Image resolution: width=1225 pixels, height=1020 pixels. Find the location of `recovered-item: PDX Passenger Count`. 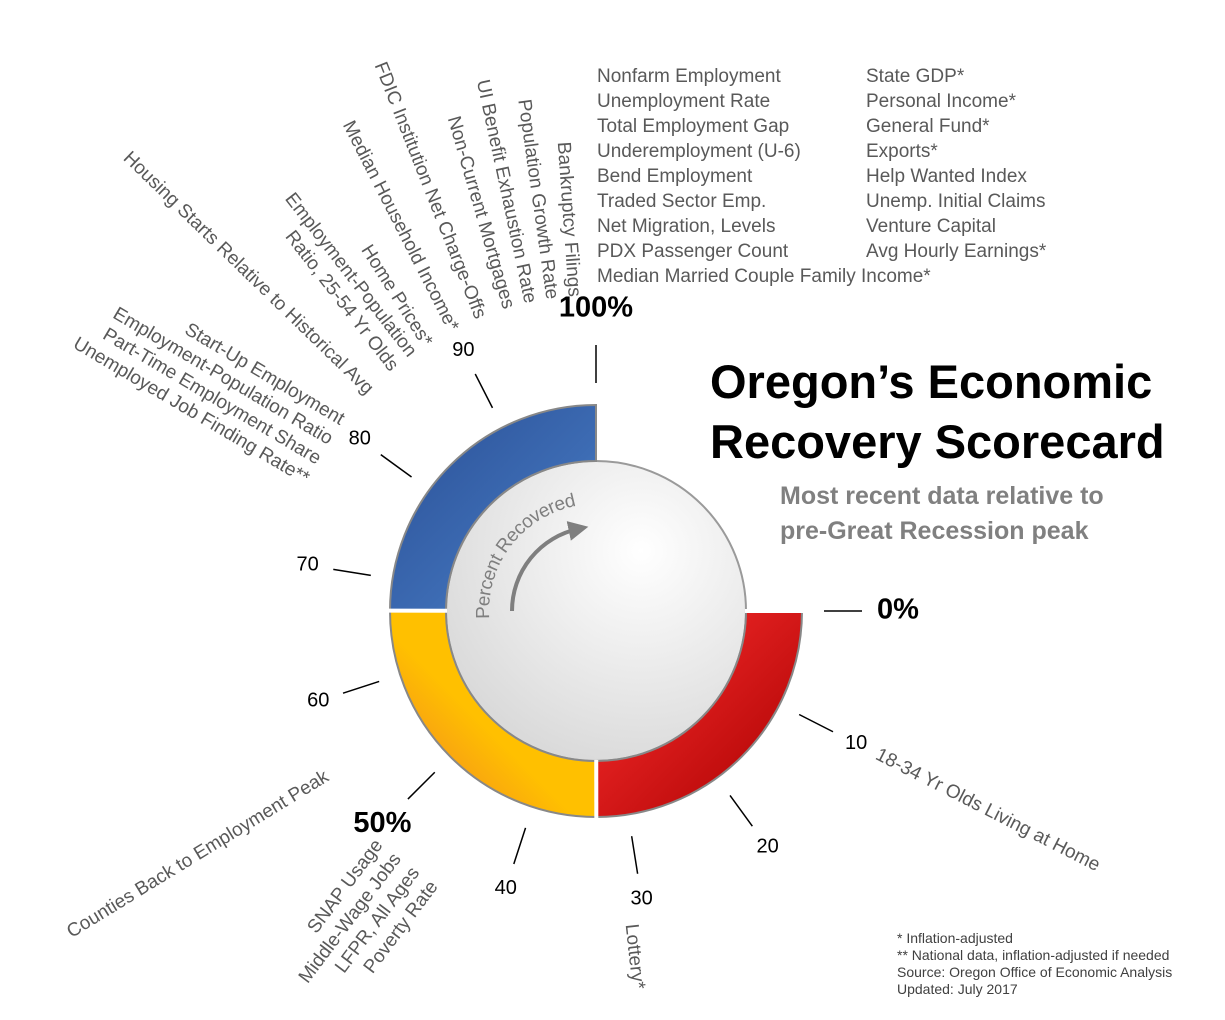

recovered-item: PDX Passenger Count is located at coordinates (693, 251).